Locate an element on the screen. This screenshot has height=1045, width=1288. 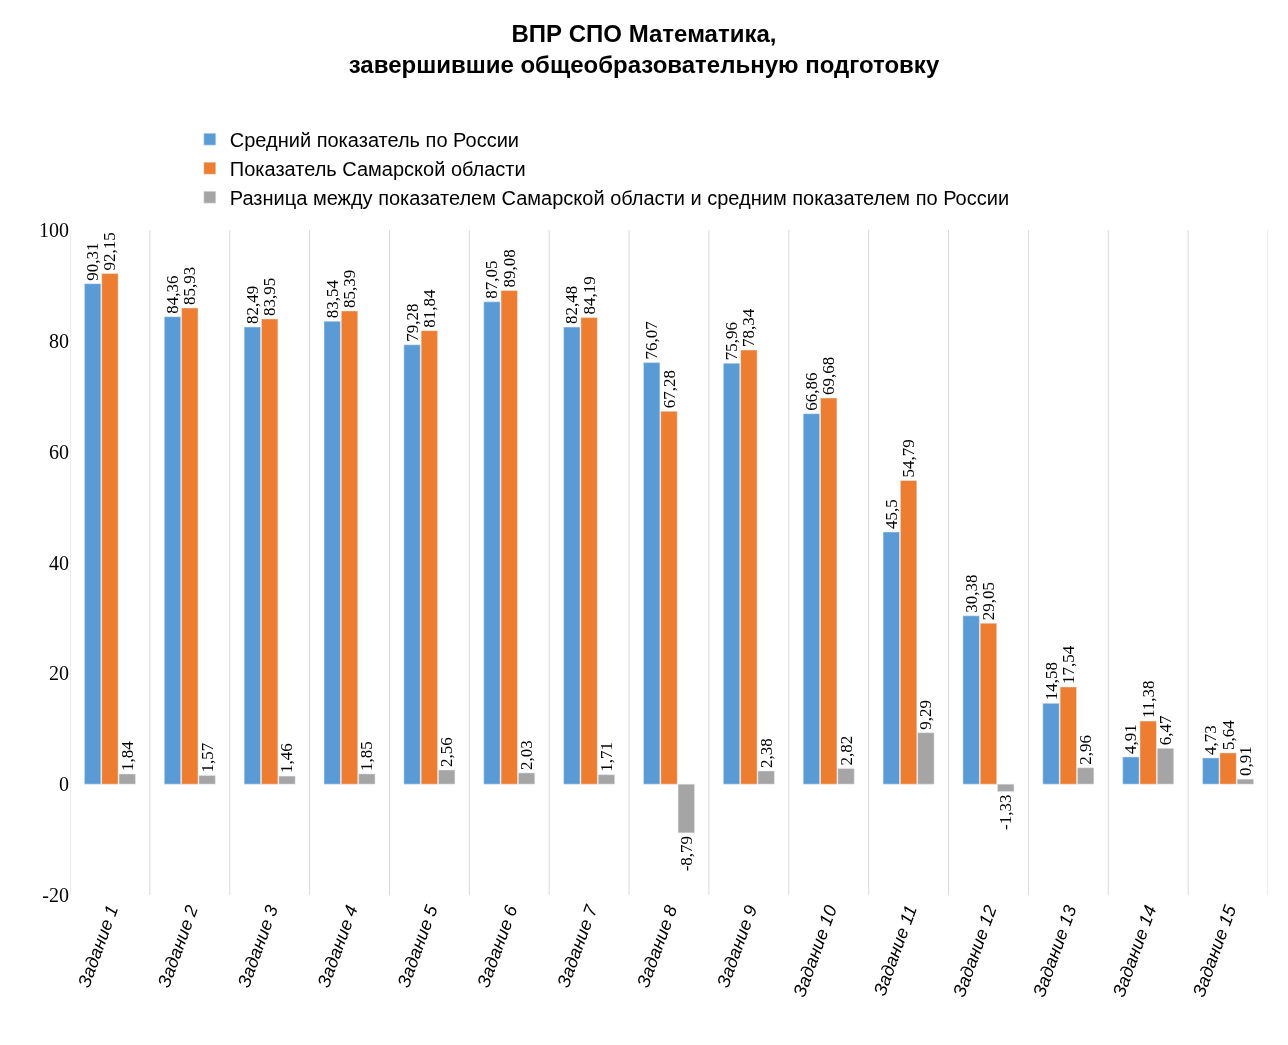
data-label: 1,84 is located at coordinates (127, 755).